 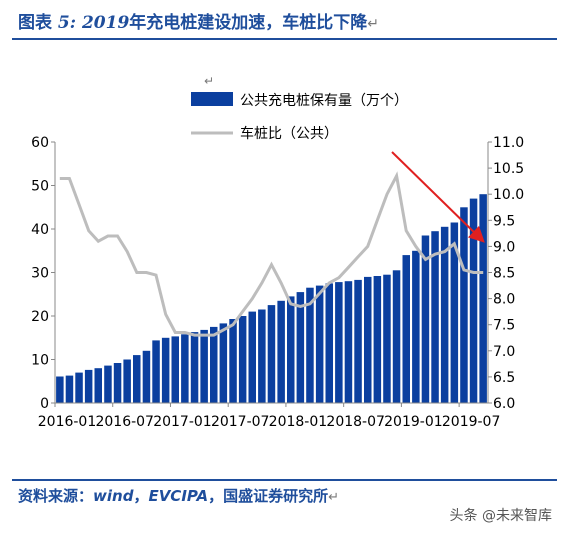 I want to click on left-tick-label: 10, so click(x=40, y=361).